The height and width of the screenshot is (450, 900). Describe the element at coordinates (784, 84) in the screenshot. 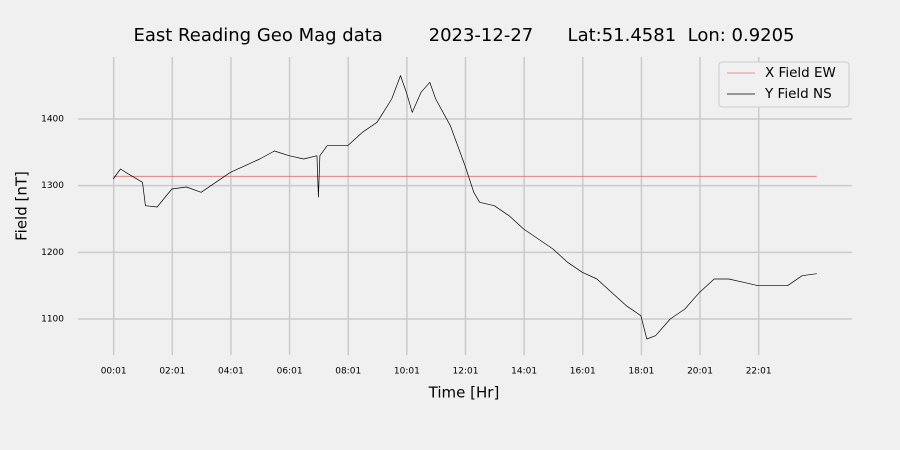

I see `legend: X Field EW Y Field NS` at that location.